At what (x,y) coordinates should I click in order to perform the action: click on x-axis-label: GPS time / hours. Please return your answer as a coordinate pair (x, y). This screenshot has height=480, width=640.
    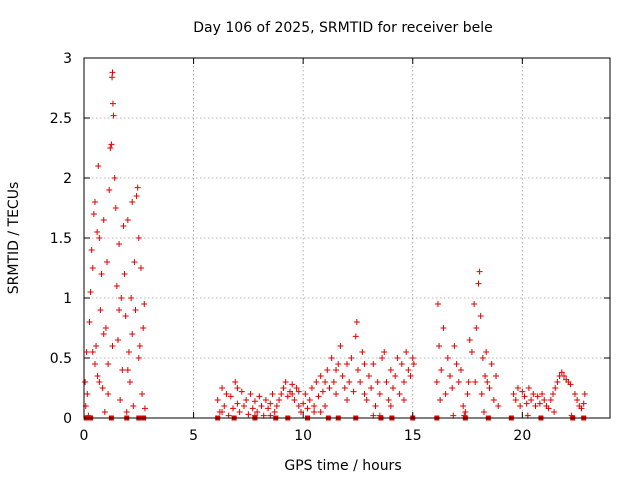
    Looking at the image, I should click on (342, 466).